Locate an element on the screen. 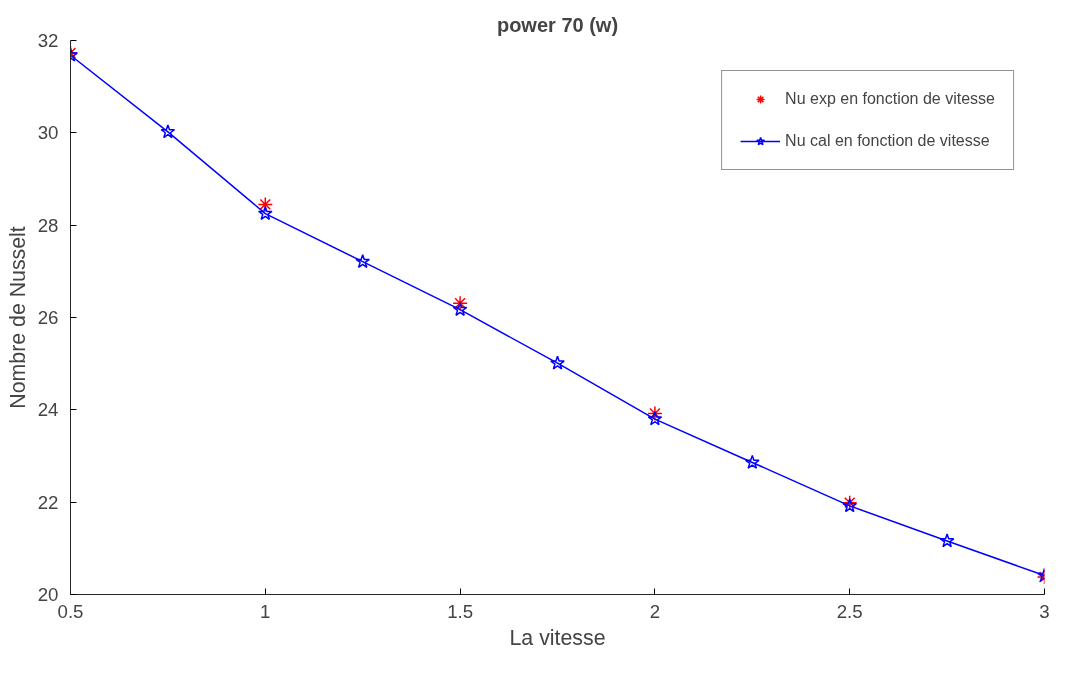 The image size is (1074, 674). y-tick-label: 20 is located at coordinates (48, 594).